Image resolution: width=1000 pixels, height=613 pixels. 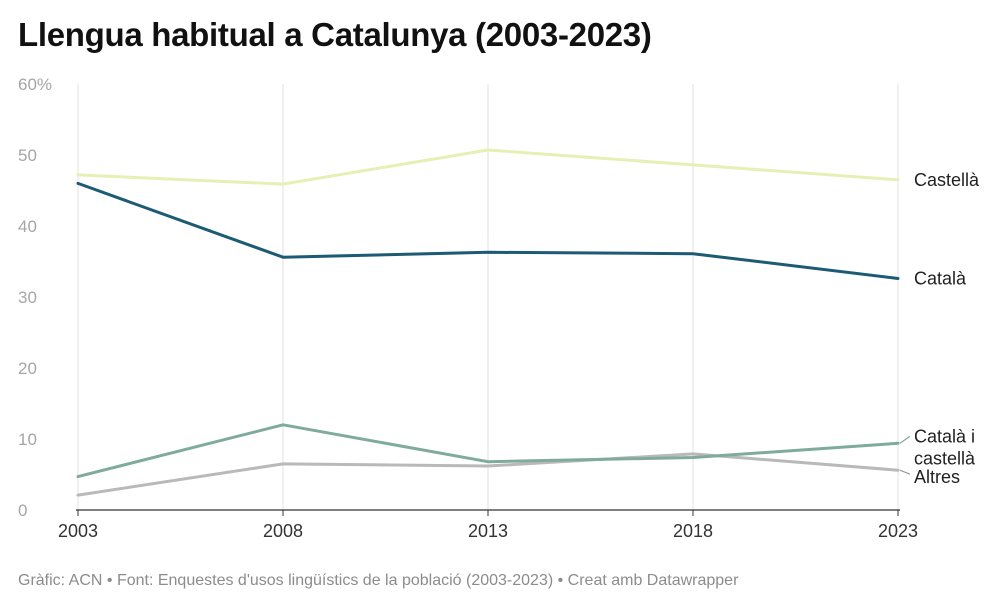 I want to click on y-tick-label: 60%, so click(x=35, y=84).